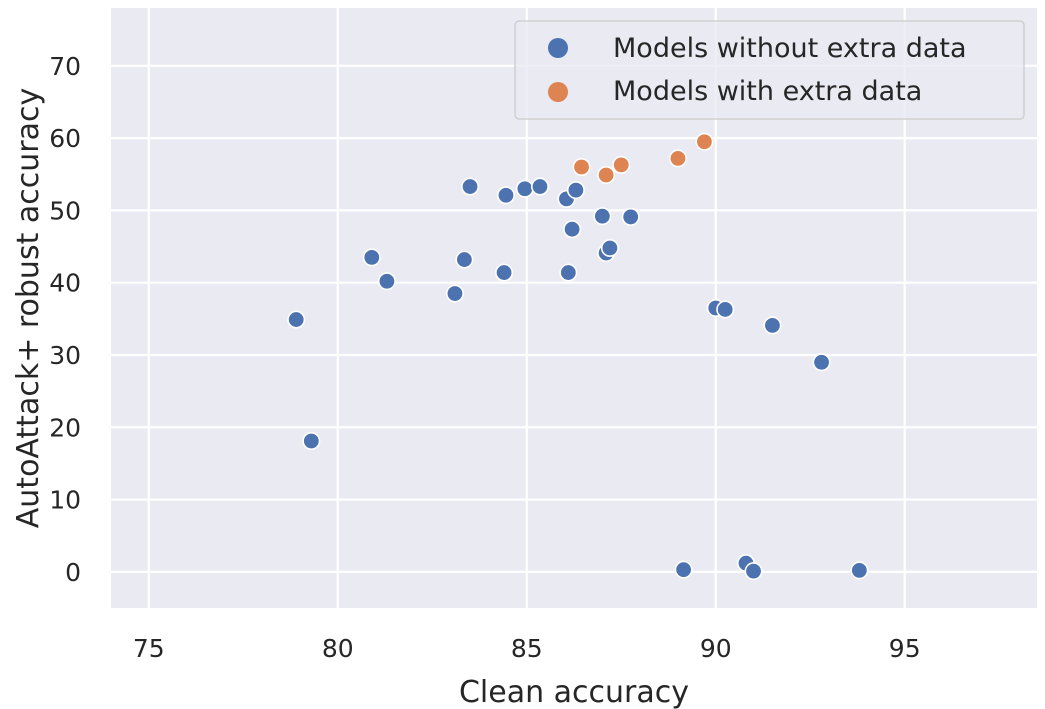 The image size is (1045, 709). I want to click on y-tick-labels: 0 10 20 30 40 50 60 70, so click(65, 319).